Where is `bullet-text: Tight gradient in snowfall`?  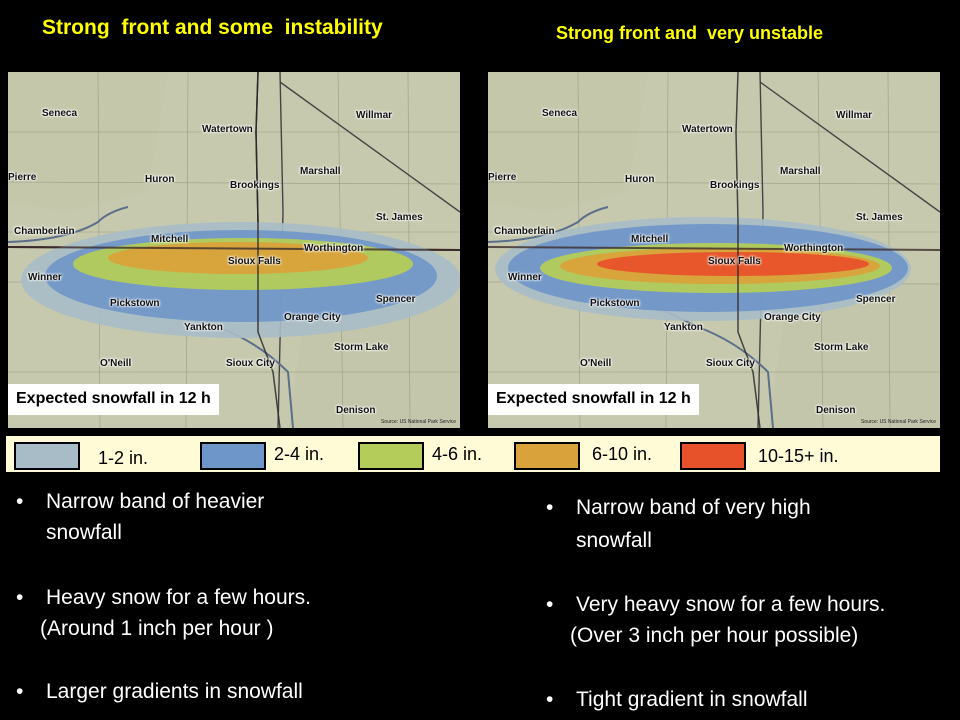 bullet-text: Tight gradient in snowfall is located at coordinates (692, 699).